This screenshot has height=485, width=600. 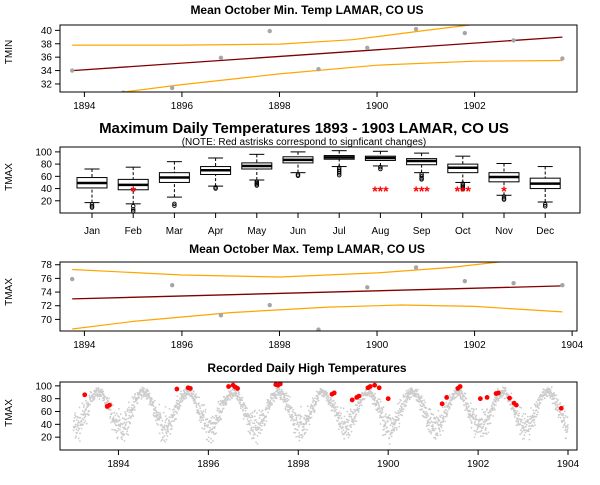 I want to click on box-outlier, so click(x=380, y=169).